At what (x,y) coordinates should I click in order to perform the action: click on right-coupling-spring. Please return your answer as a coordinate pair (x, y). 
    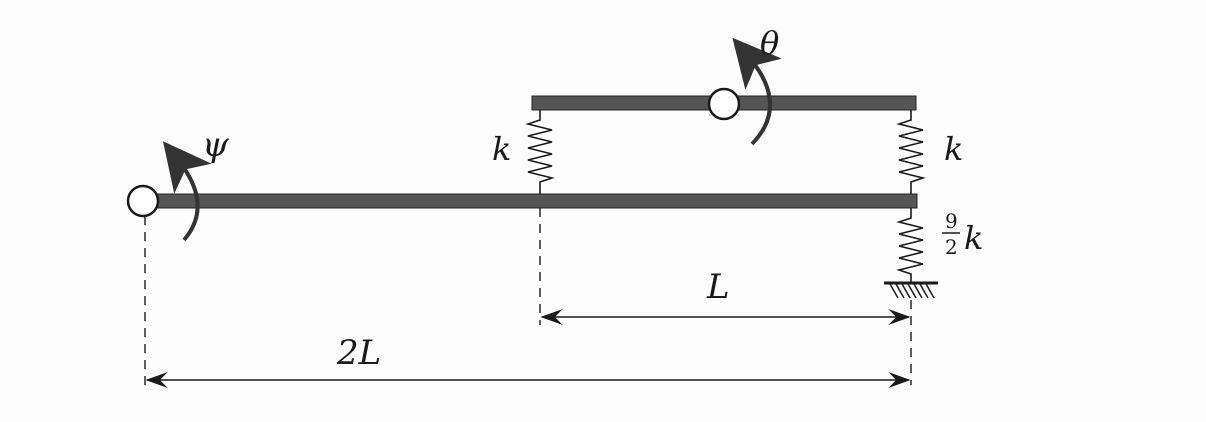
    Looking at the image, I should click on (911, 152).